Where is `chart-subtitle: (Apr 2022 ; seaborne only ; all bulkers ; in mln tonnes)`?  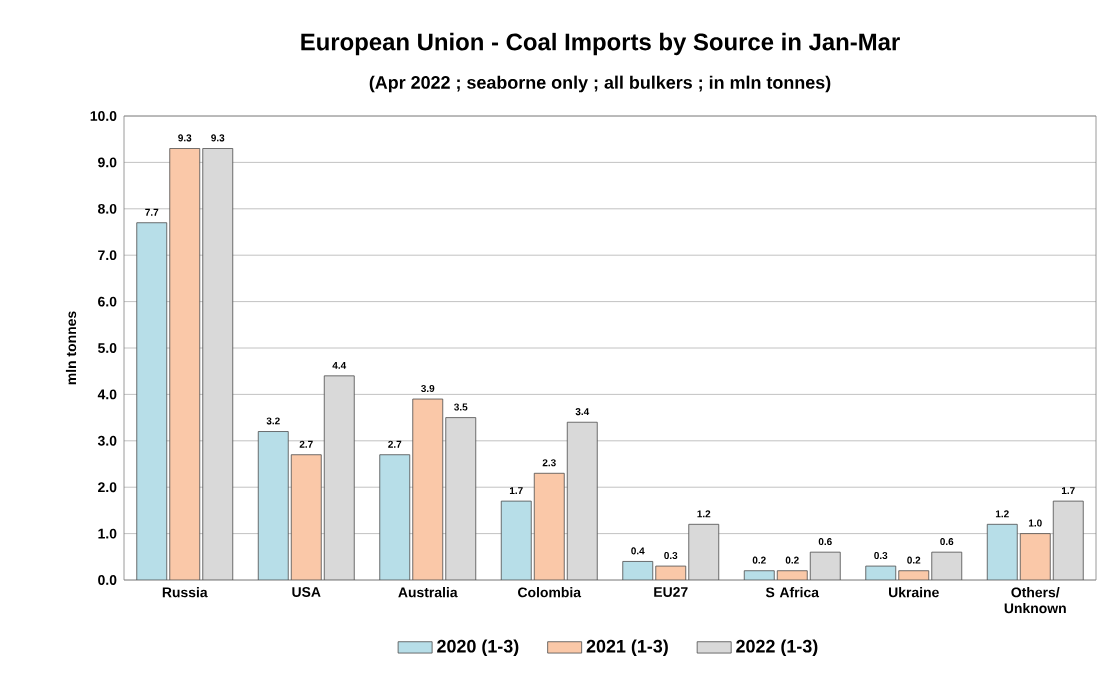
chart-subtitle: (Apr 2022 ; seaborne only ; all bulkers ; in mln tonnes) is located at coordinates (600, 84).